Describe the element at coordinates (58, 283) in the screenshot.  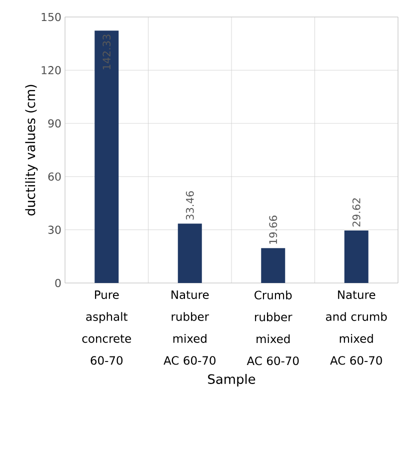
I see `y-tick-label: 0` at that location.